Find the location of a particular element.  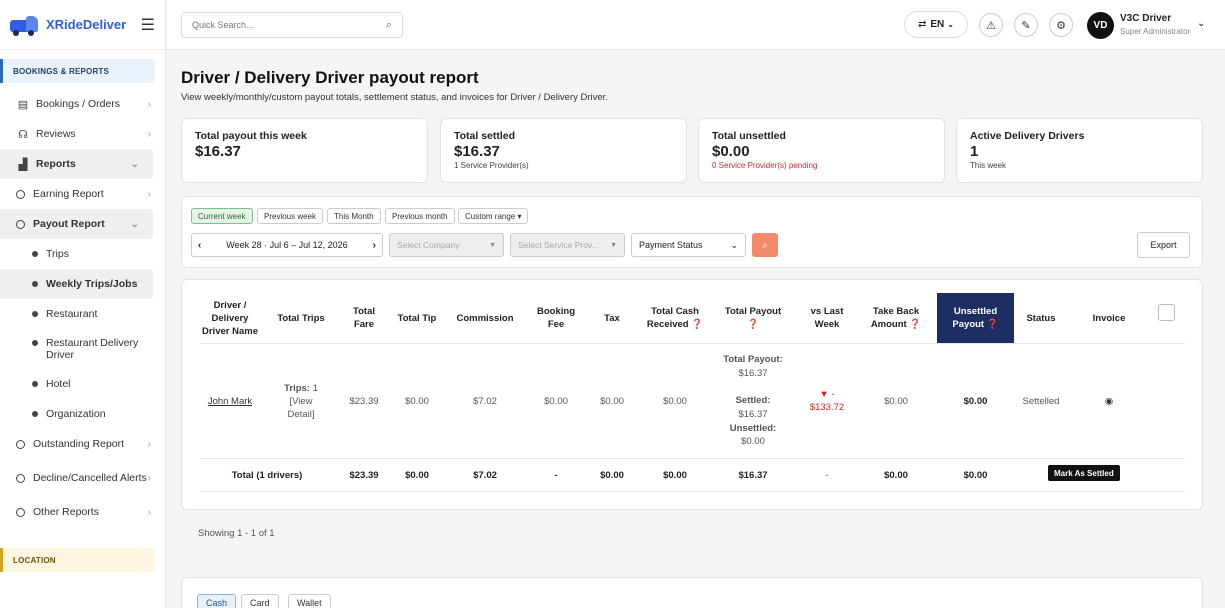

chip-this-month: This Month is located at coordinates (354, 216).